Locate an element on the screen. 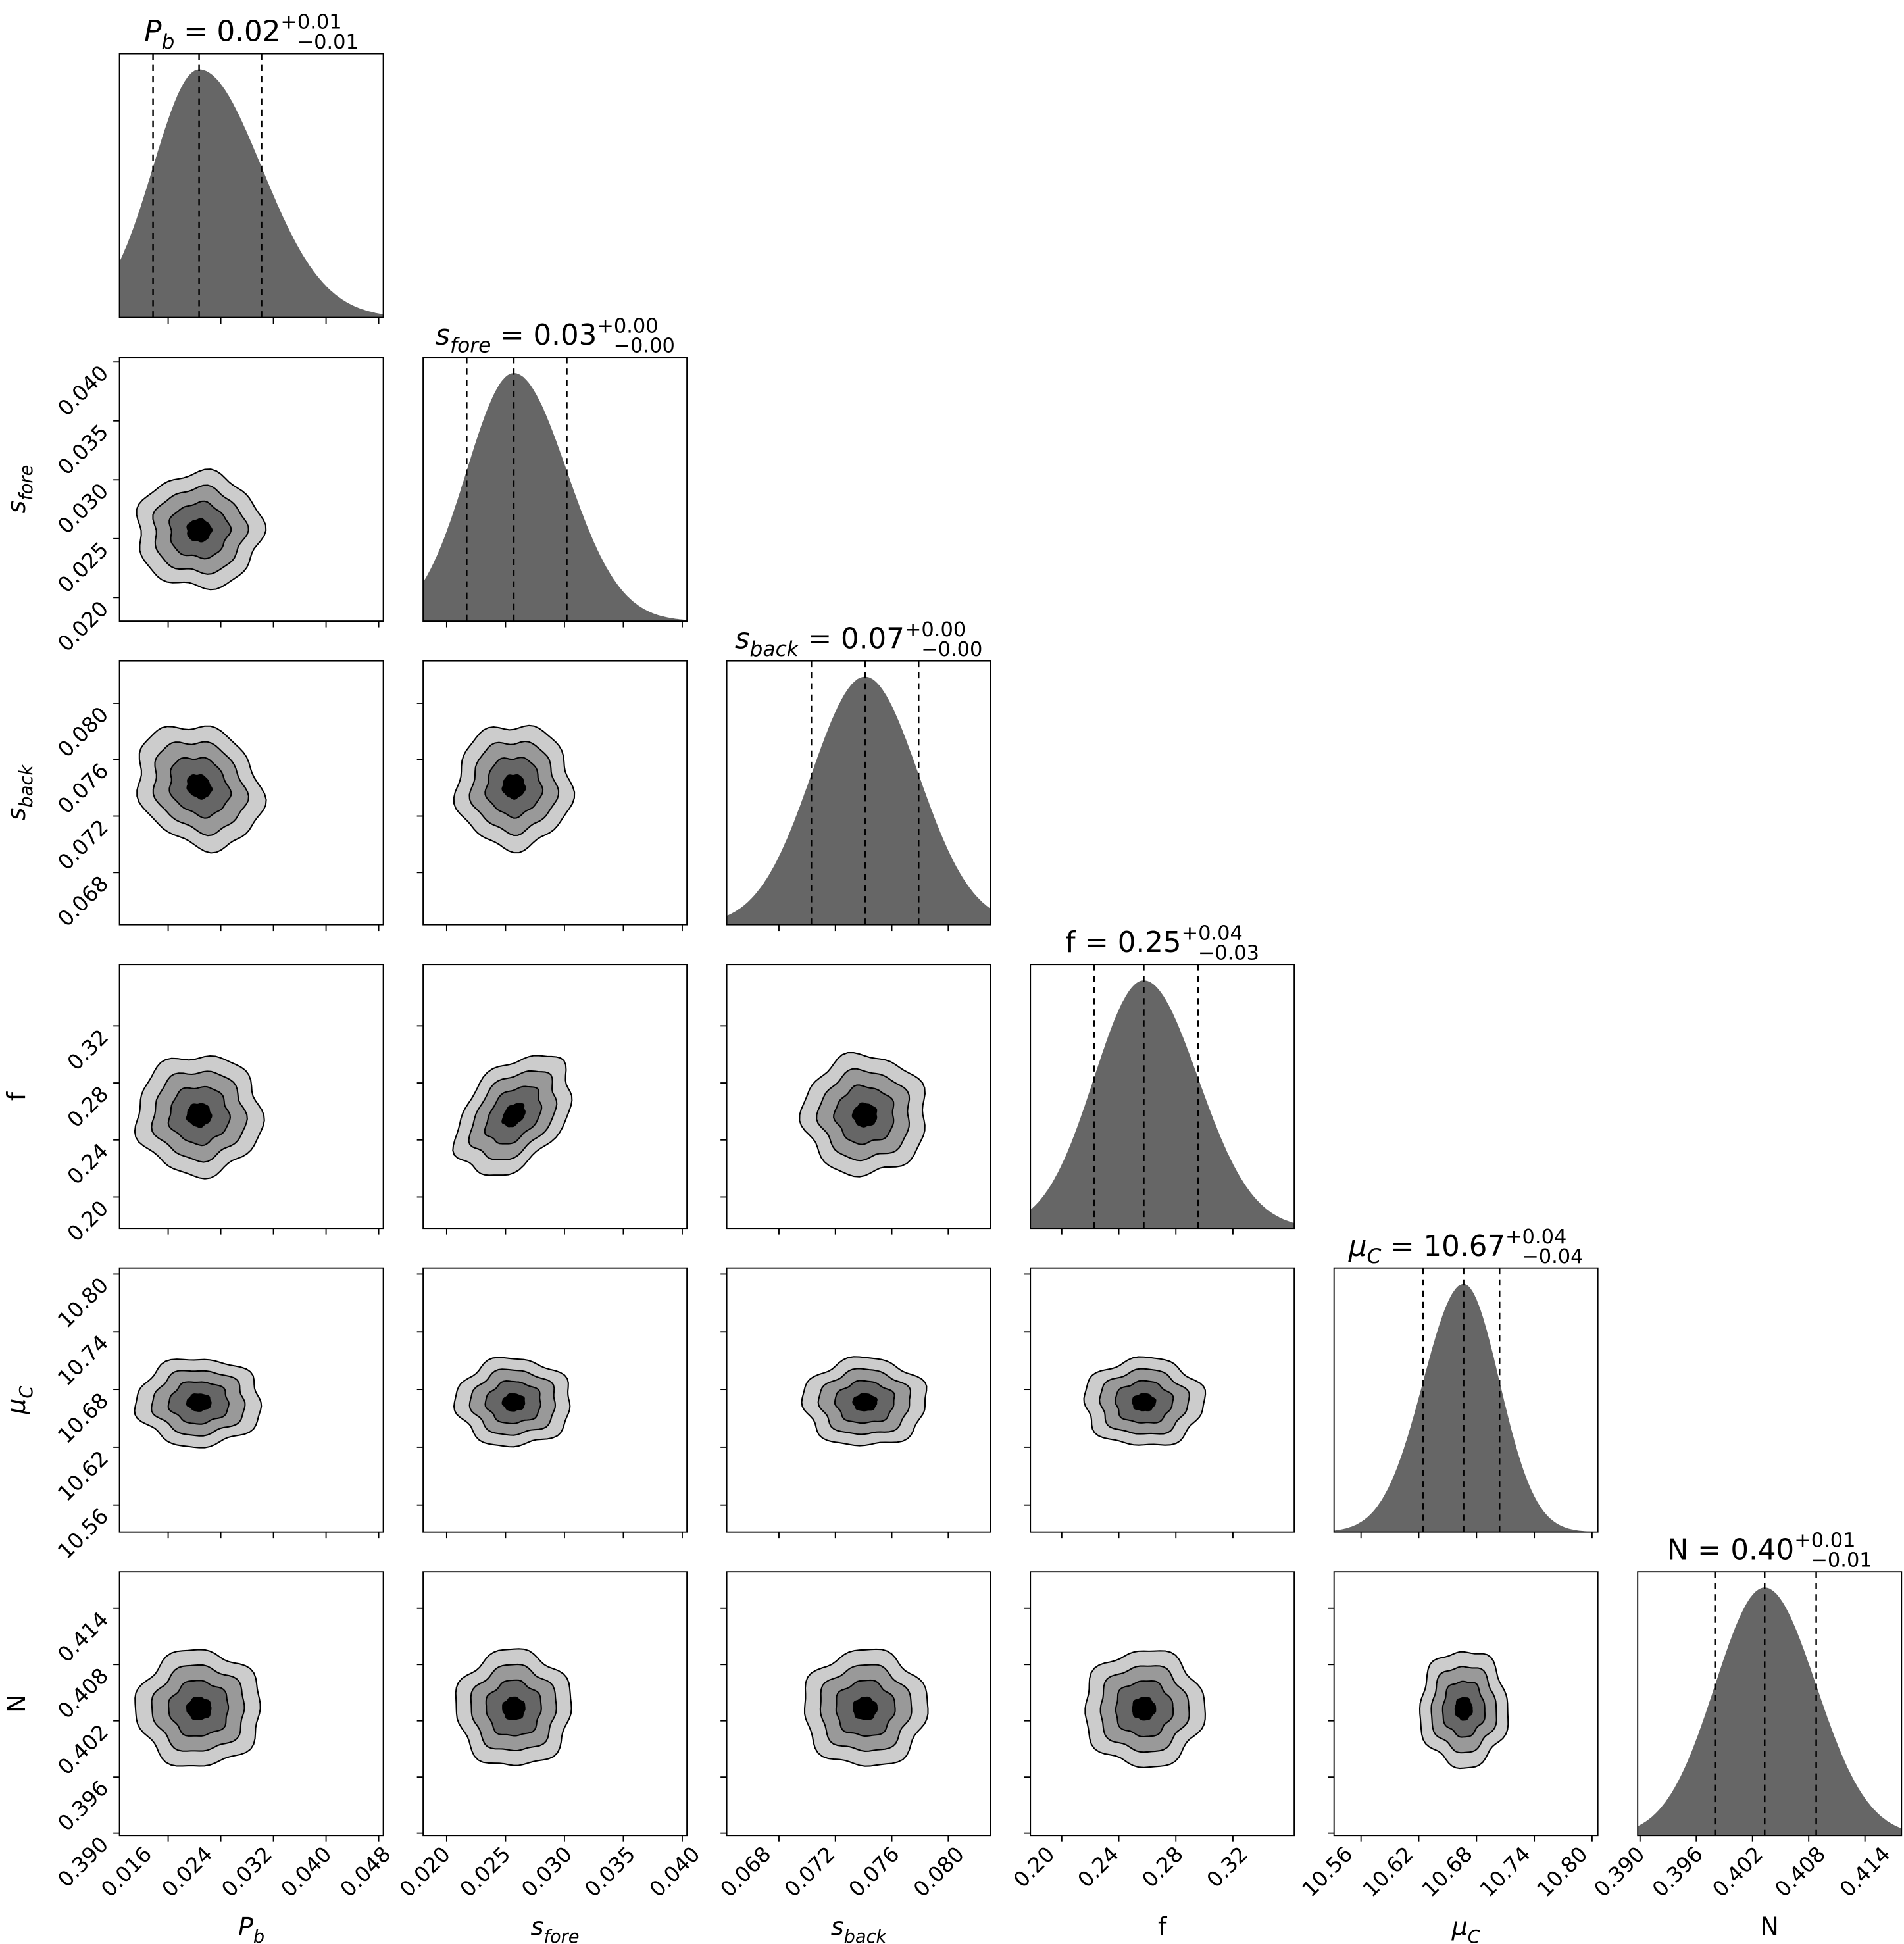 The image size is (1904, 1944). y-axis-label-N: N is located at coordinates (16, 1704).